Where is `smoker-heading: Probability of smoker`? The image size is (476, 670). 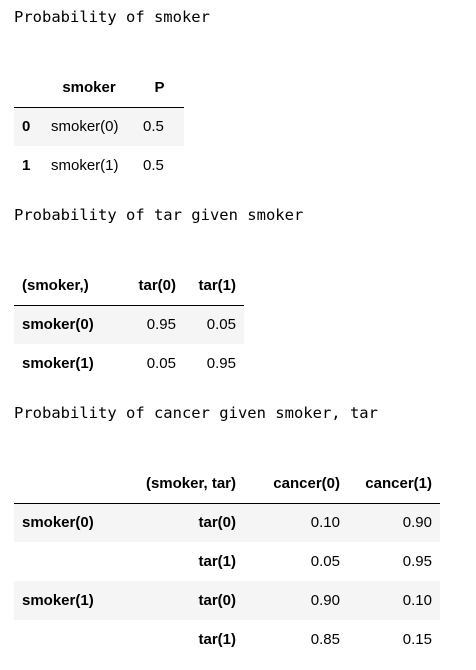 smoker-heading: Probability of smoker is located at coordinates (112, 17).